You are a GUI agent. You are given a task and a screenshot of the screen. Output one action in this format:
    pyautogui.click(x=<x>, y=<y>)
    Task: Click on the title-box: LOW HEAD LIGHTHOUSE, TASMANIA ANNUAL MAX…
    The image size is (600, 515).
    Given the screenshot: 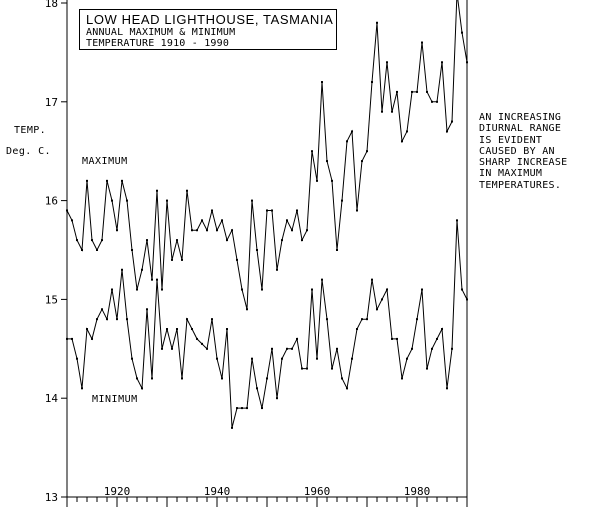 What is the action you would take?
    pyautogui.click(x=208, y=29)
    